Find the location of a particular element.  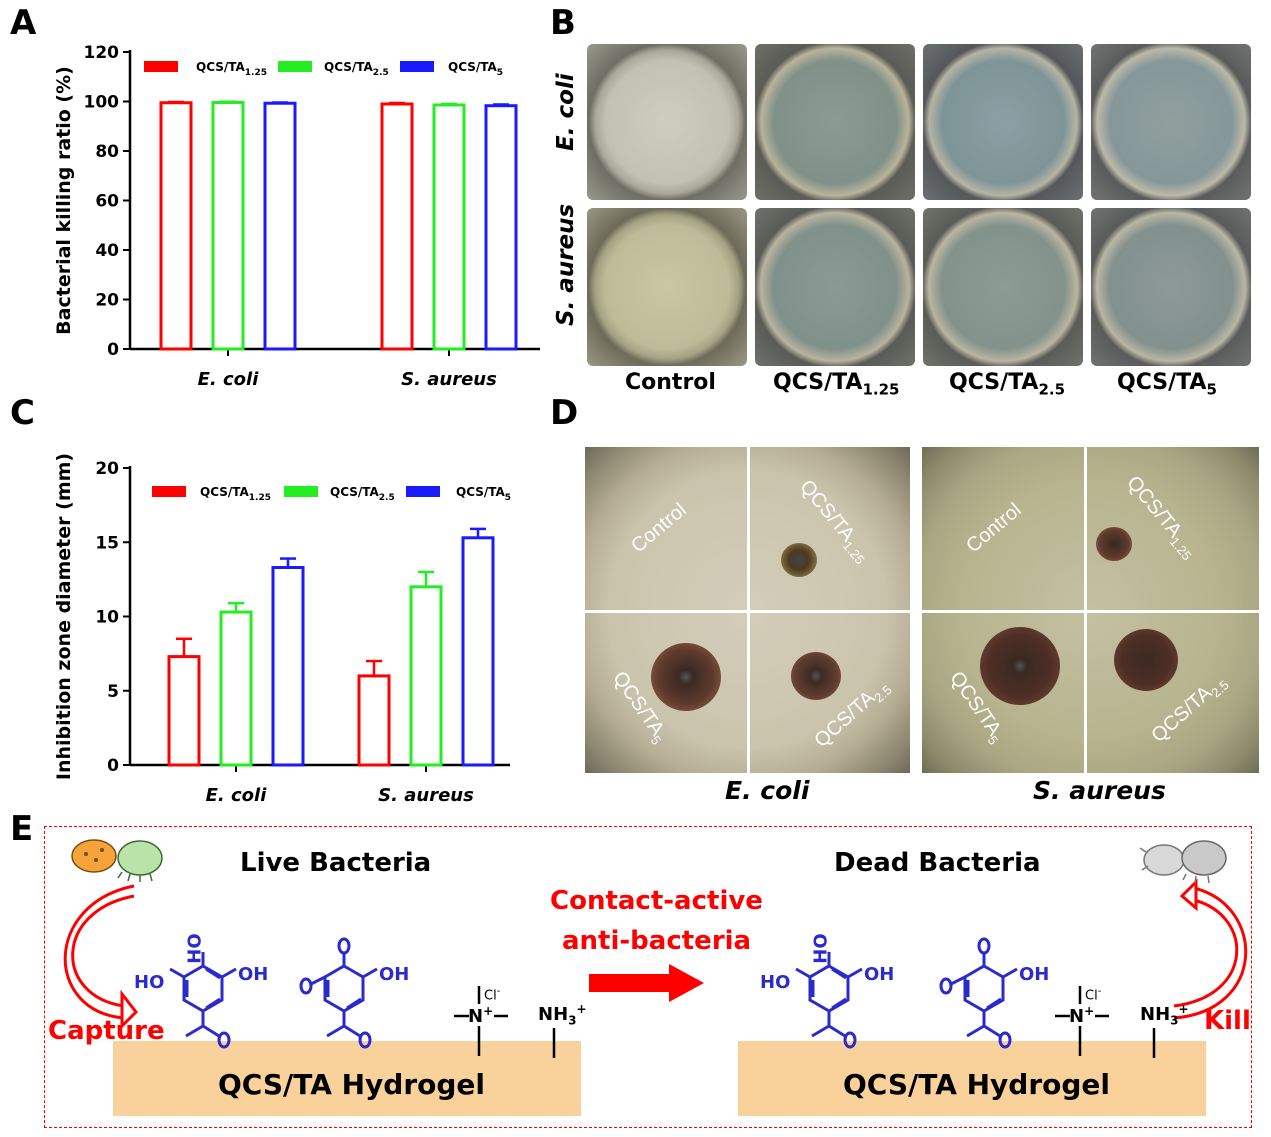

atom-n-left: N+ is located at coordinates (481, 1015).